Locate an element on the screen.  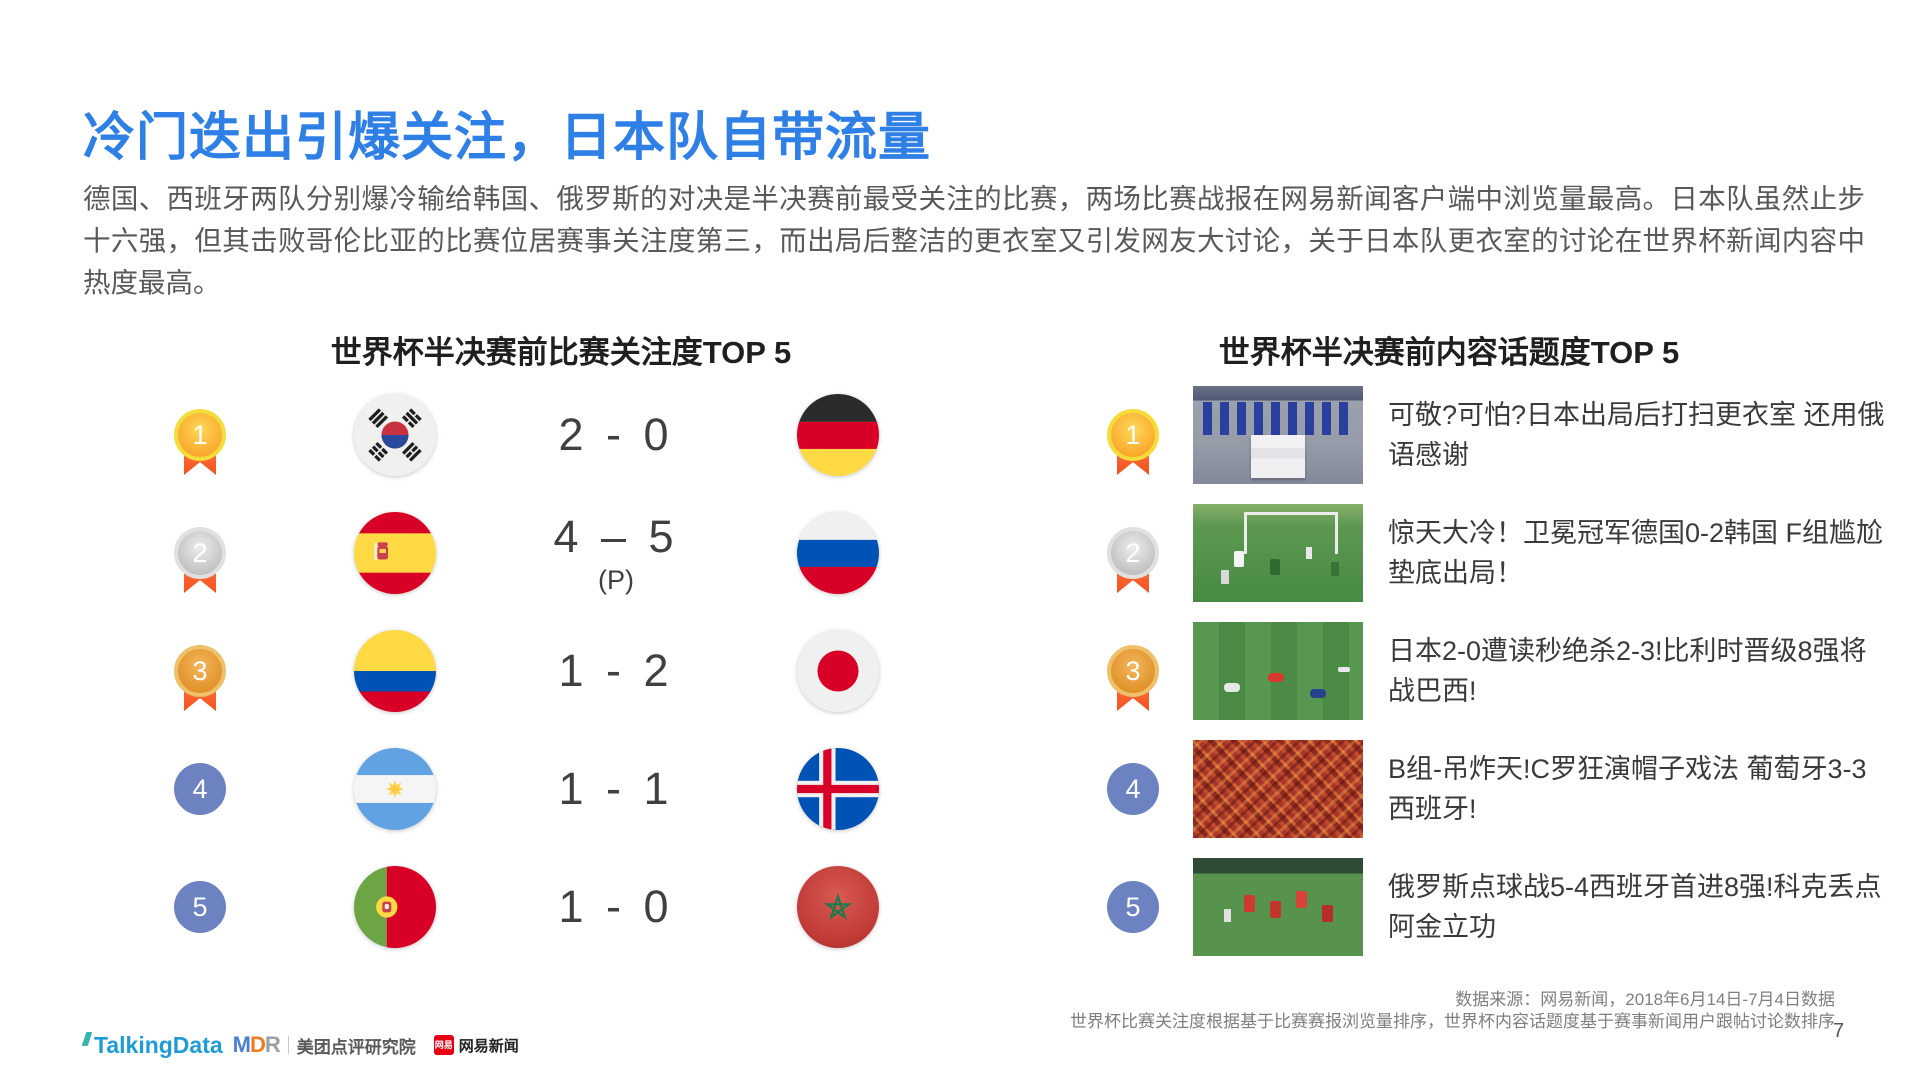
match-score: 1 - 0 is located at coordinates (616, 906).